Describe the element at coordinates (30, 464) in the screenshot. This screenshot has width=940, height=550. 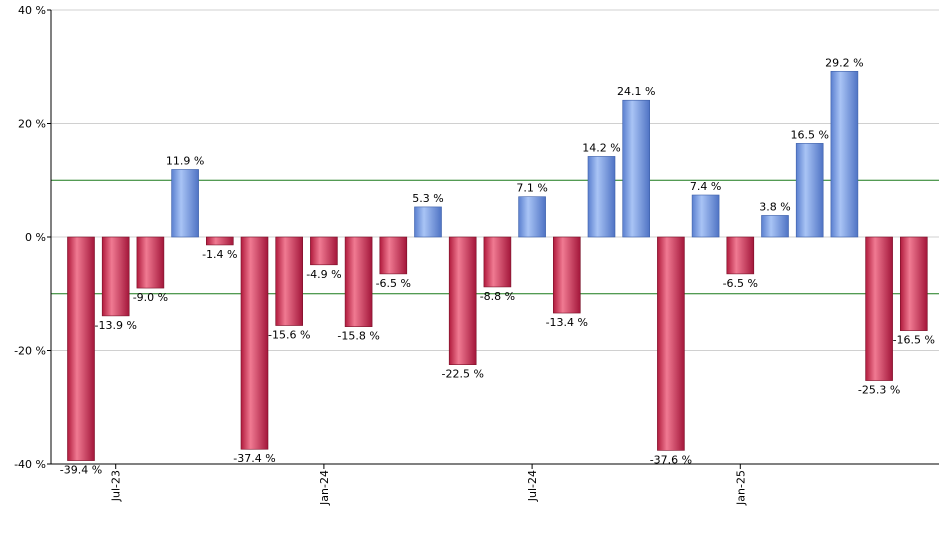
I see `y-tick-label: -40 %` at that location.